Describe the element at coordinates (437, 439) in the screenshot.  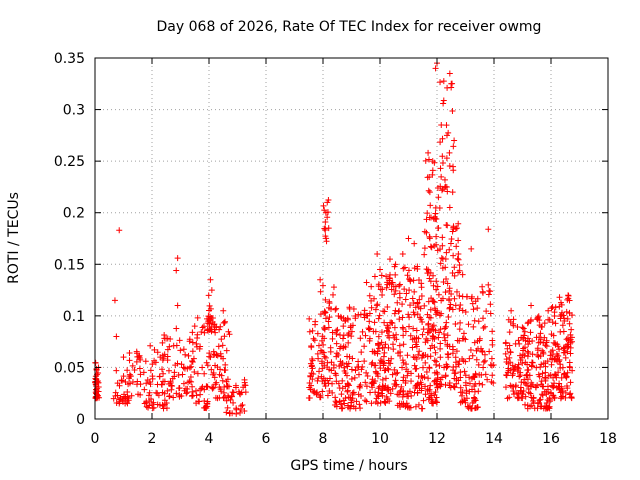
I see `x-tick-label: 12` at that location.